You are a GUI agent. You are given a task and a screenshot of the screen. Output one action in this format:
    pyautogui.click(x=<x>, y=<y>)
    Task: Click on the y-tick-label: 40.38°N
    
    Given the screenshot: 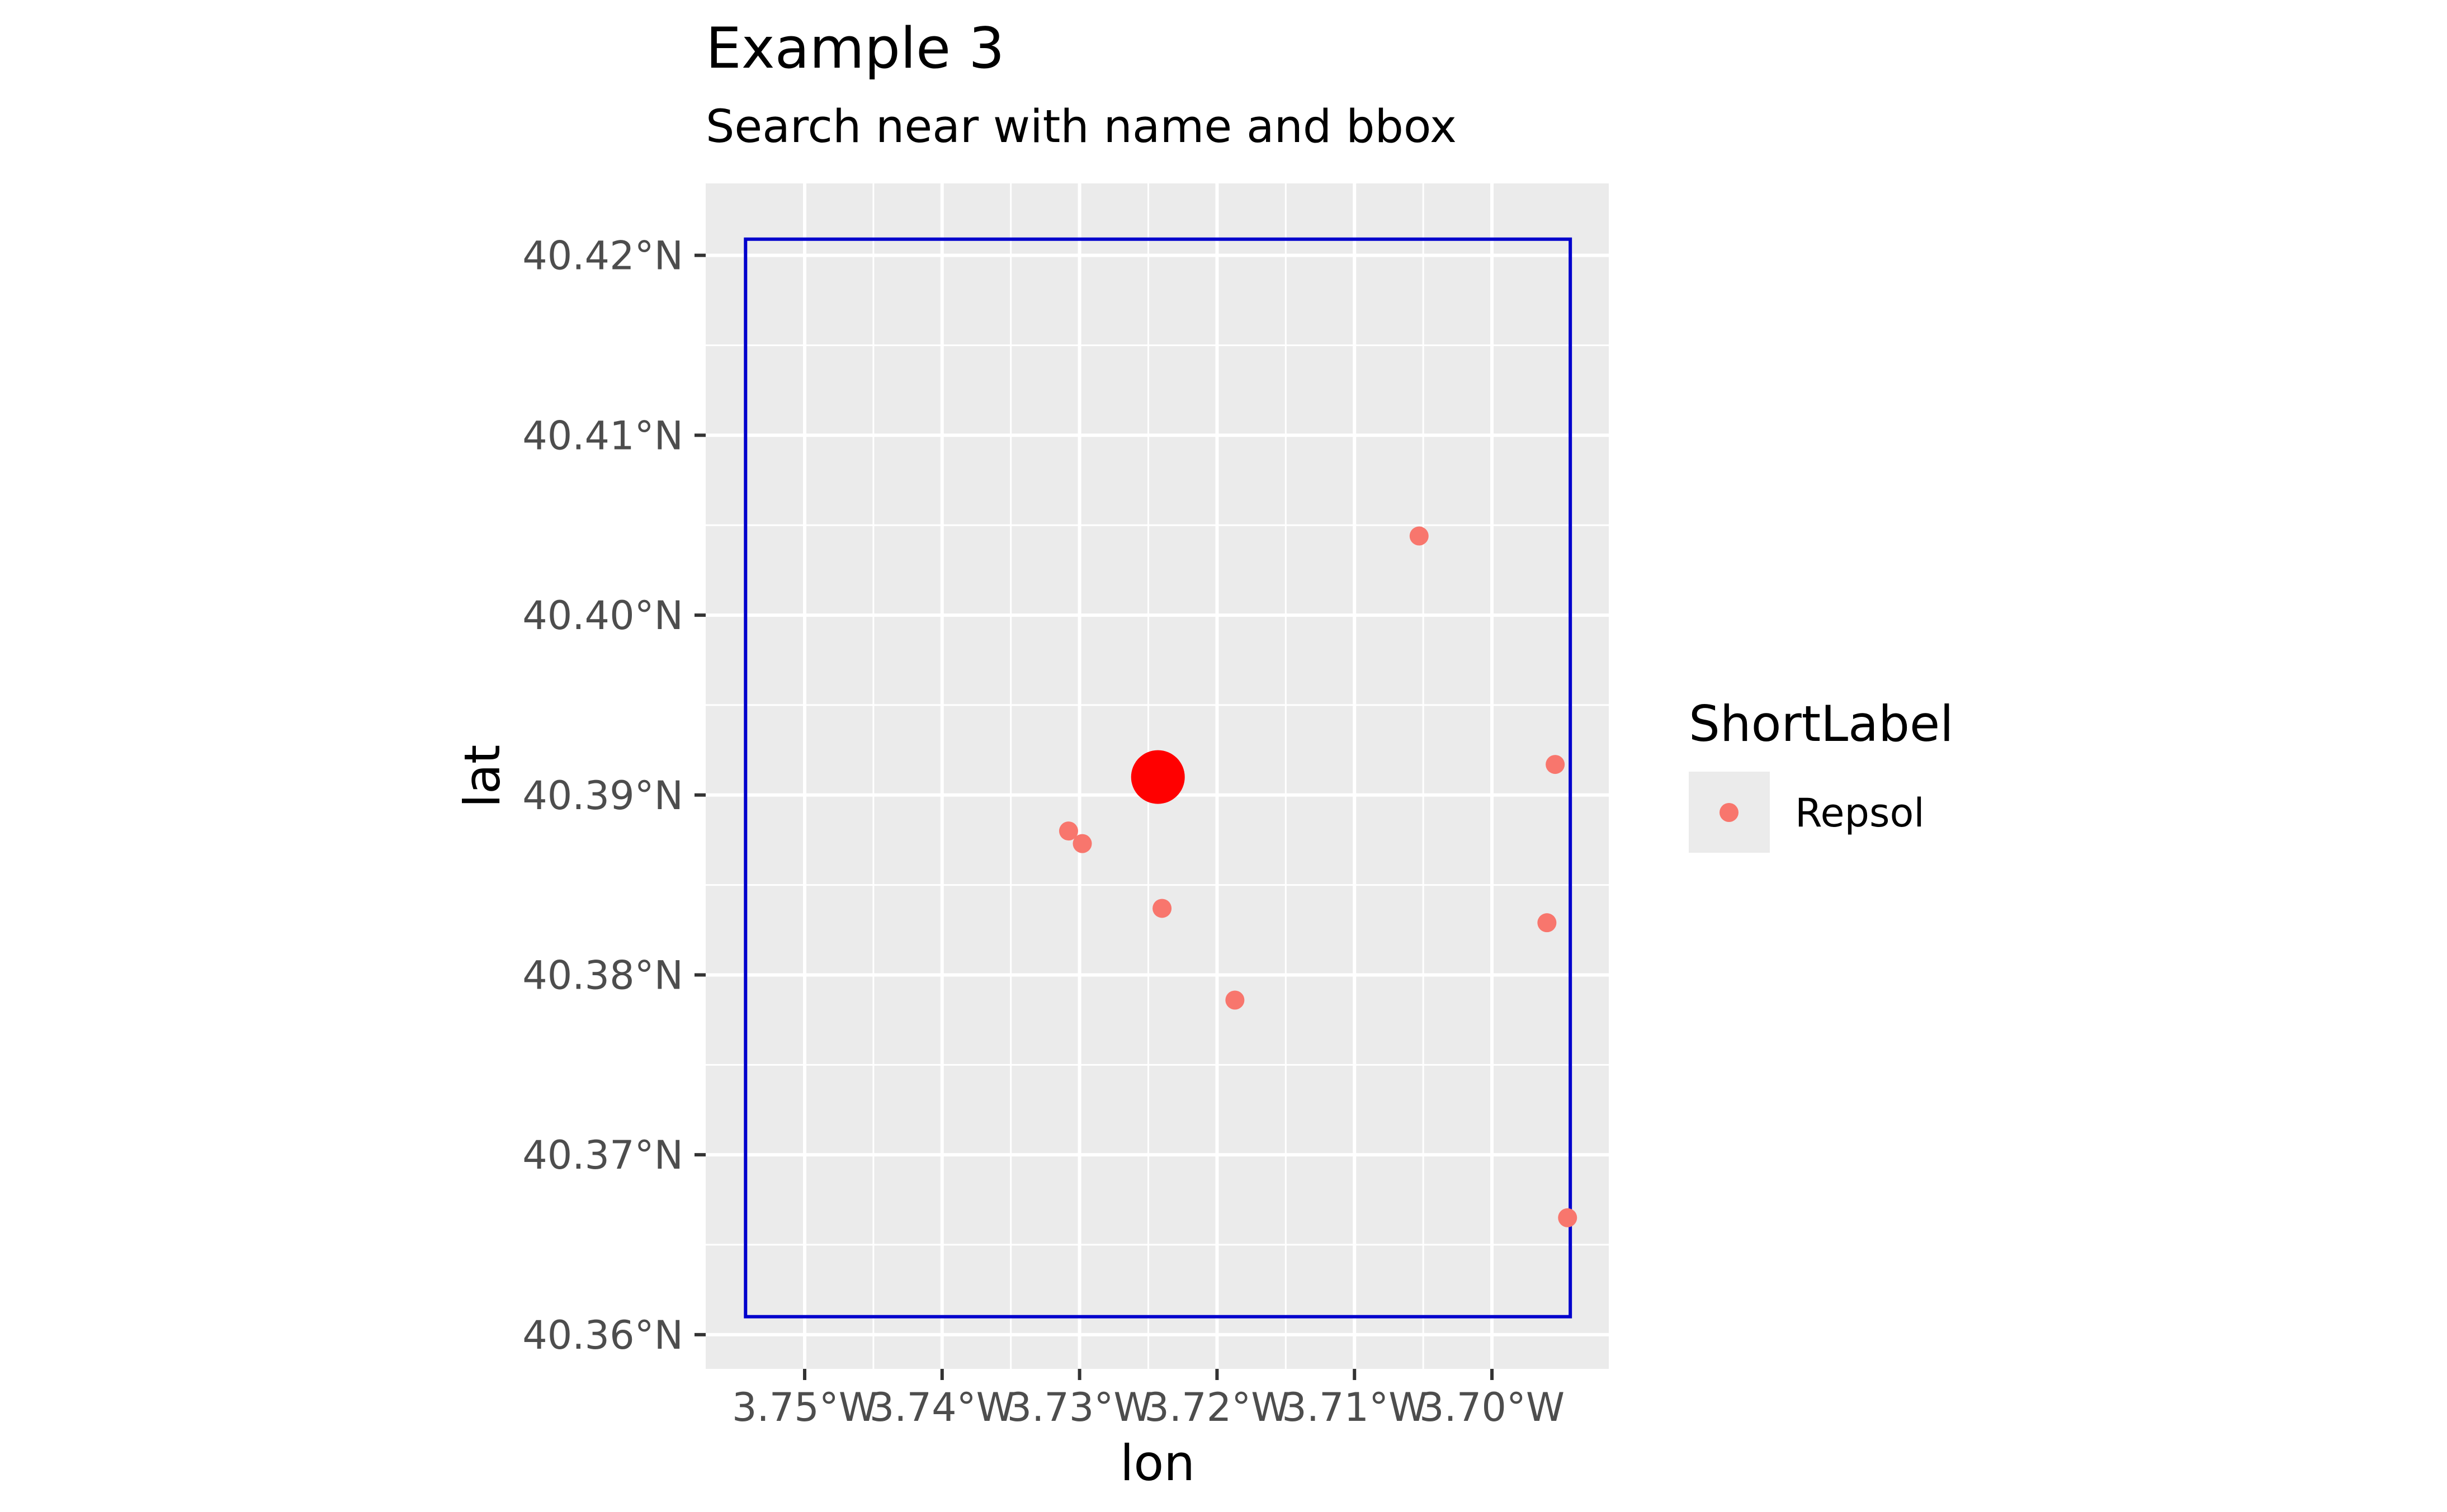 What is the action you would take?
    pyautogui.click(x=602, y=975)
    